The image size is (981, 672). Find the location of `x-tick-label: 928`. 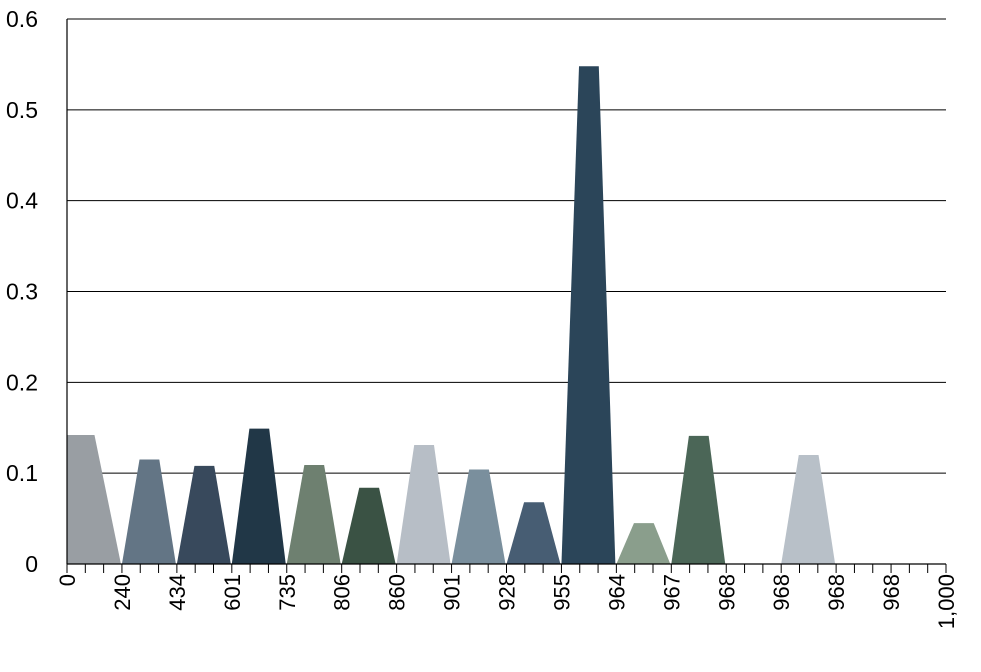

x-tick-label: 928 is located at coordinates (507, 592).